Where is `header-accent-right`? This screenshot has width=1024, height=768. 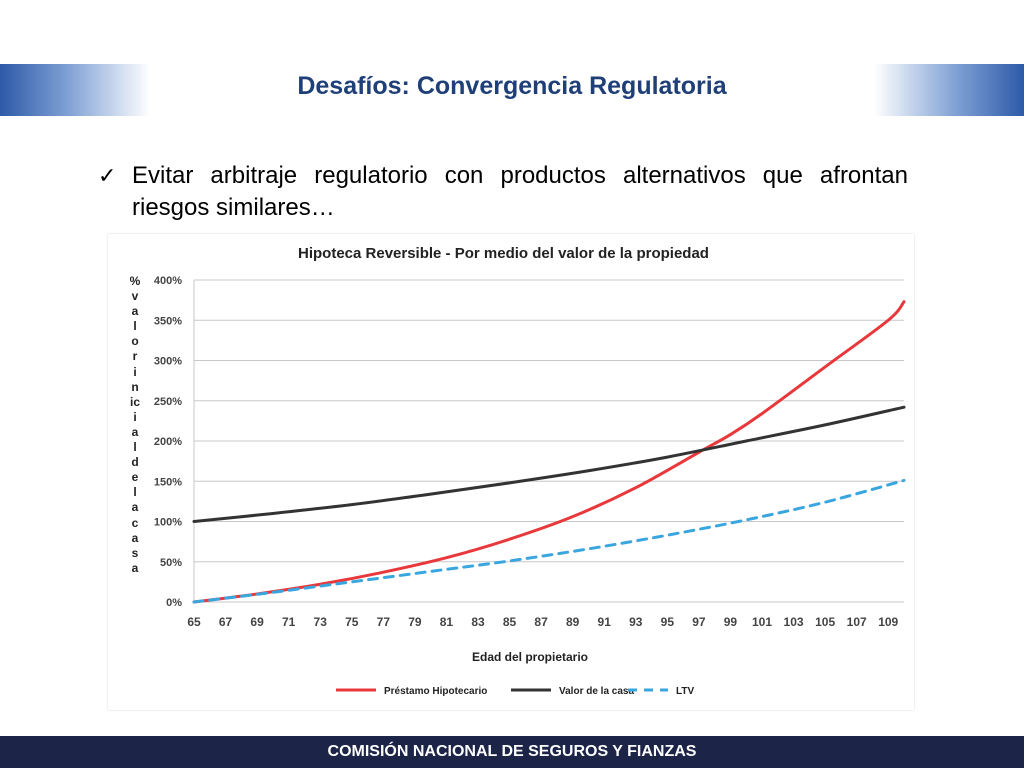
header-accent-right is located at coordinates (949, 90).